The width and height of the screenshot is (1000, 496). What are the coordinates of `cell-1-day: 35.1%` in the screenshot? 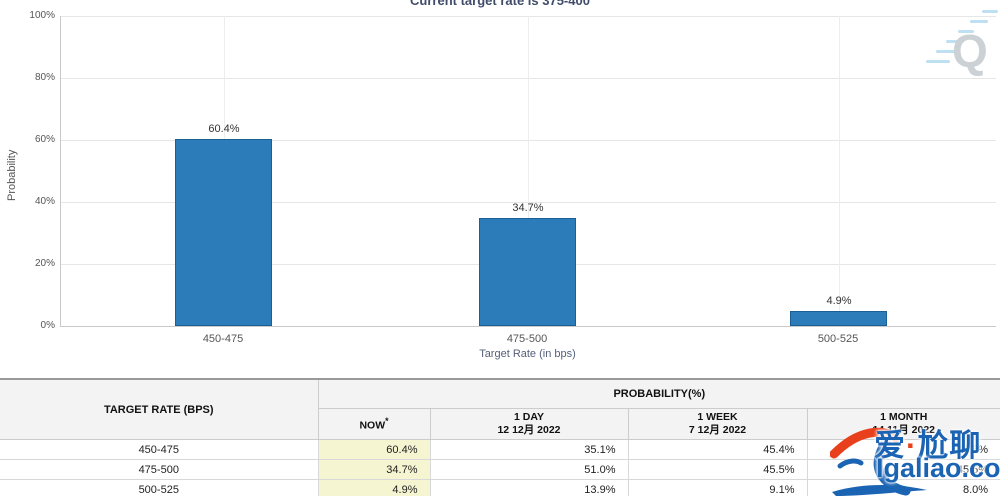 It's located at (529, 449).